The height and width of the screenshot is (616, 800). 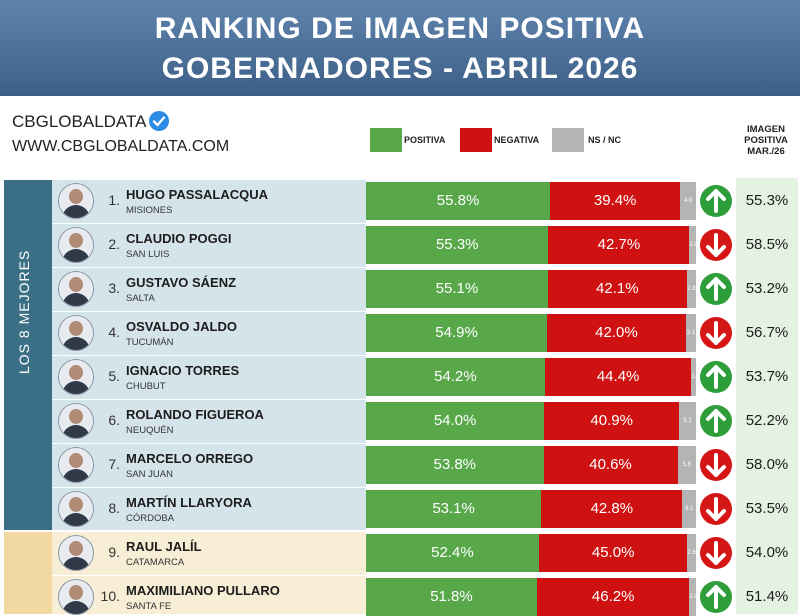 I want to click on bar-nsnc: 3.1, so click(x=690, y=333).